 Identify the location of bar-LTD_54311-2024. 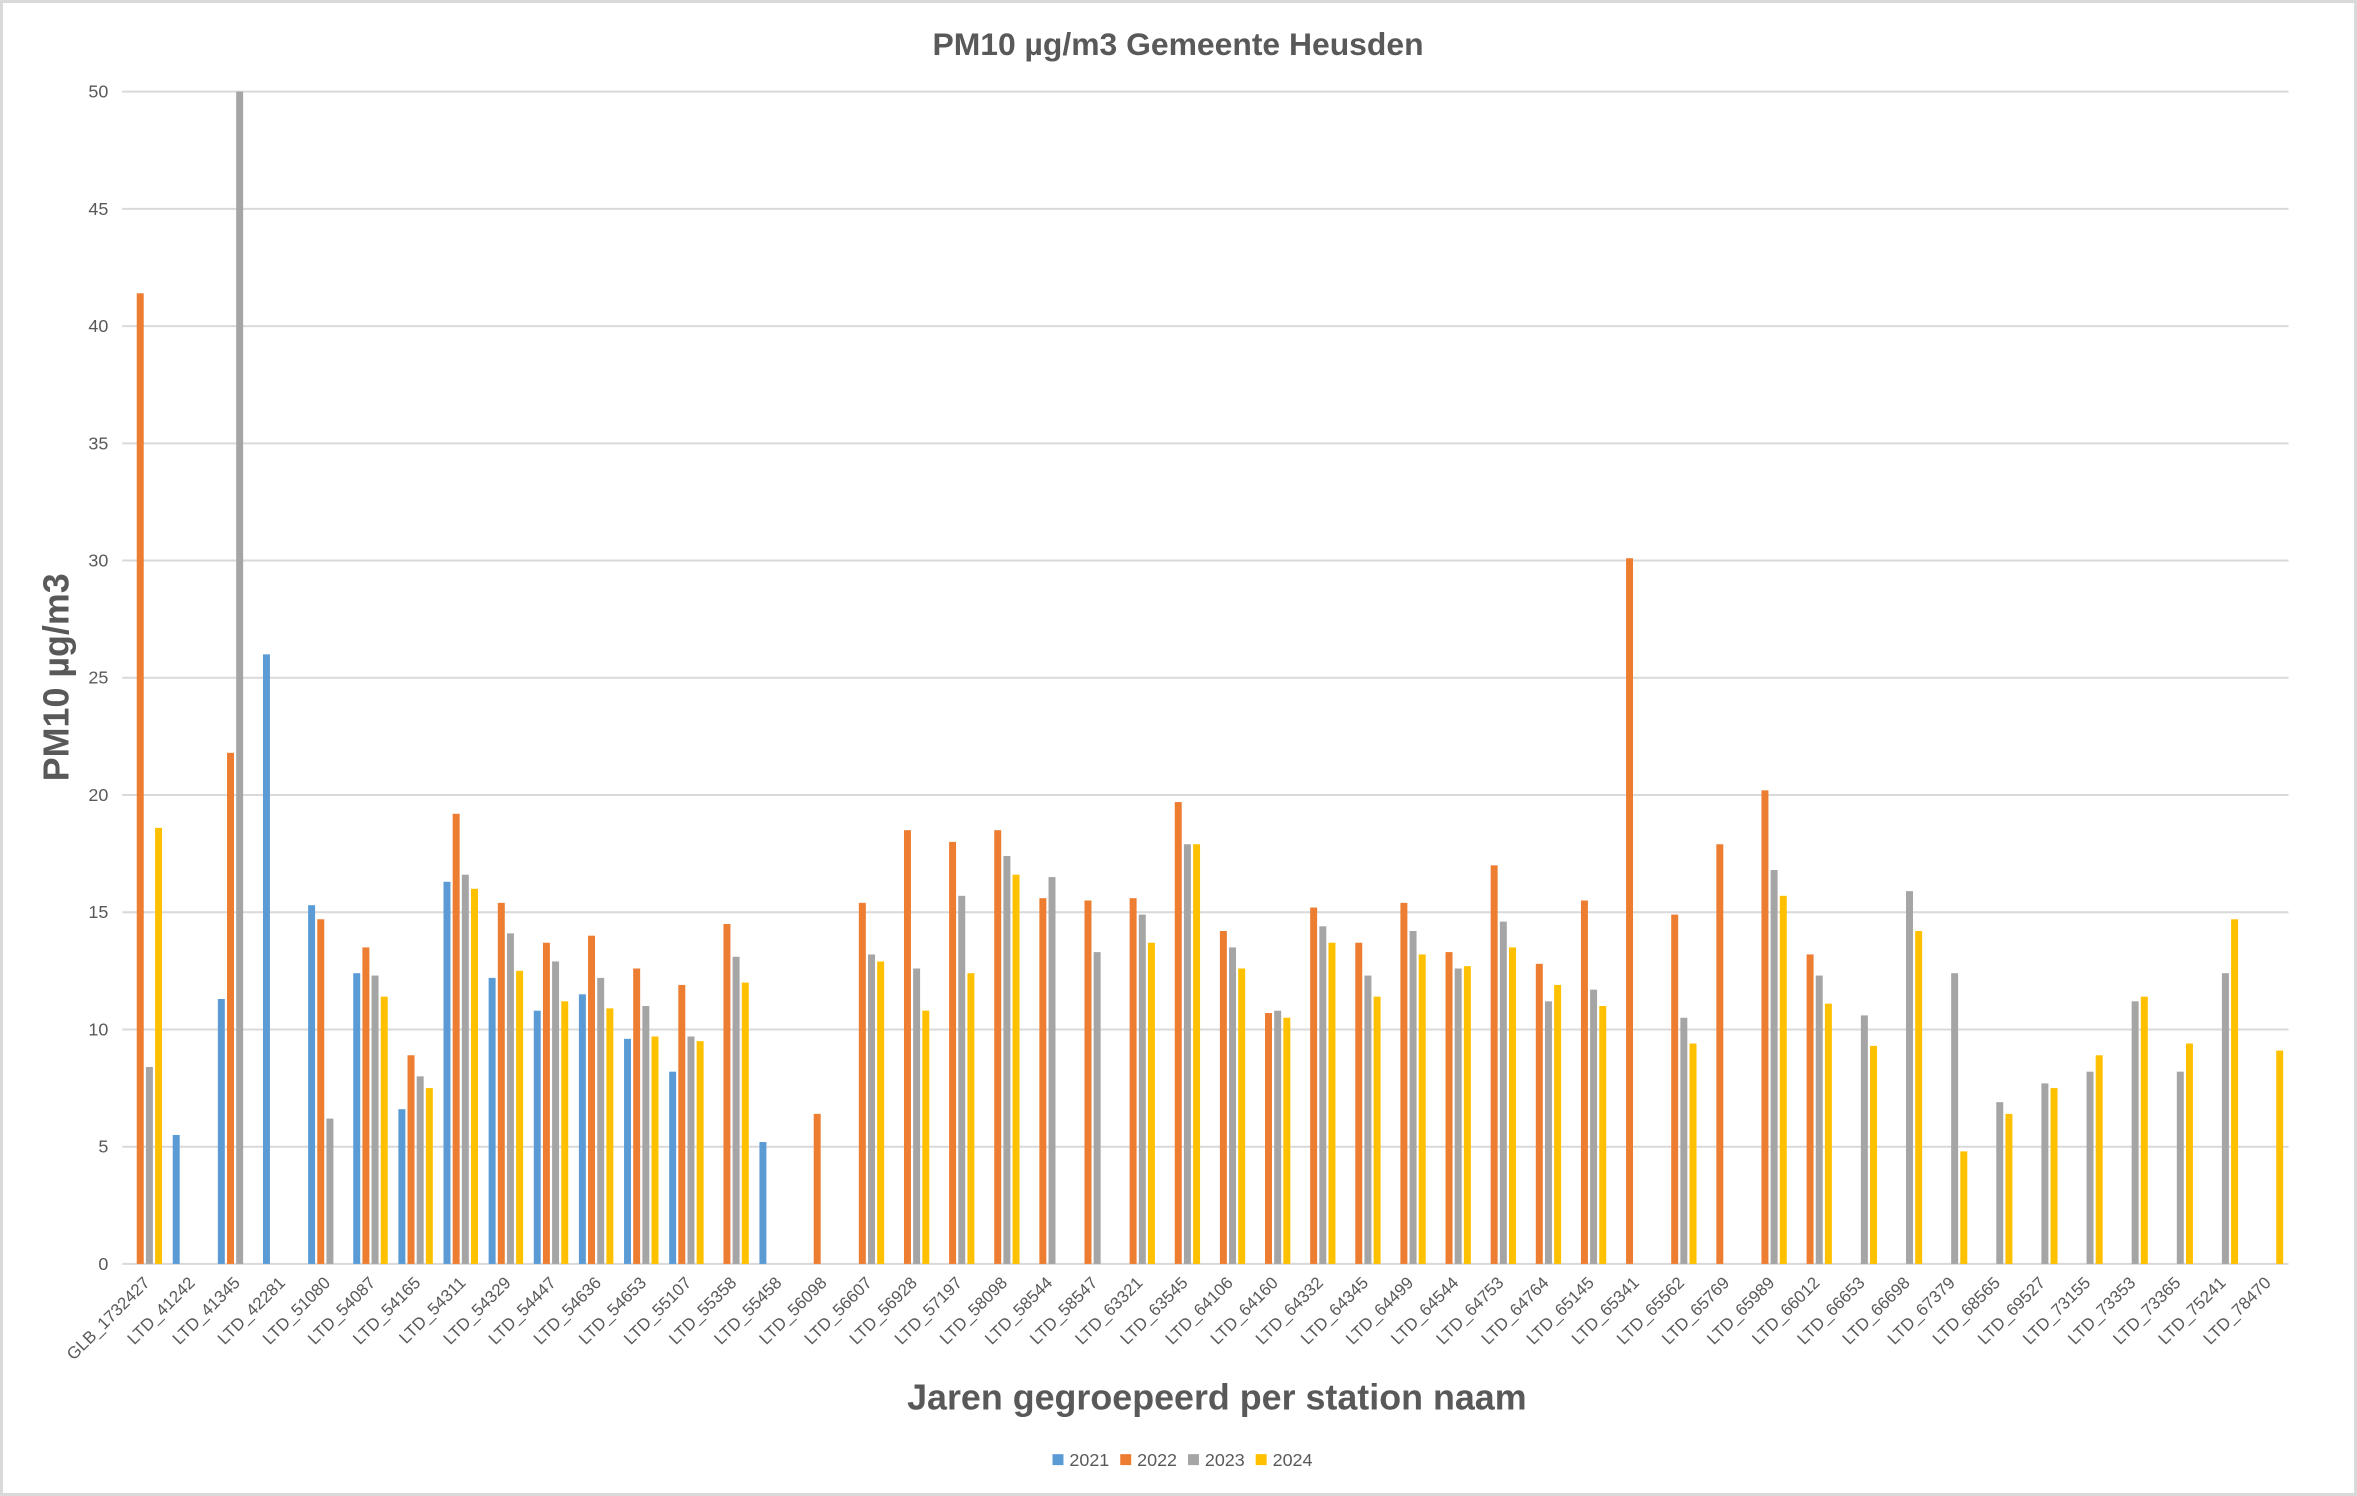
(474, 1076).